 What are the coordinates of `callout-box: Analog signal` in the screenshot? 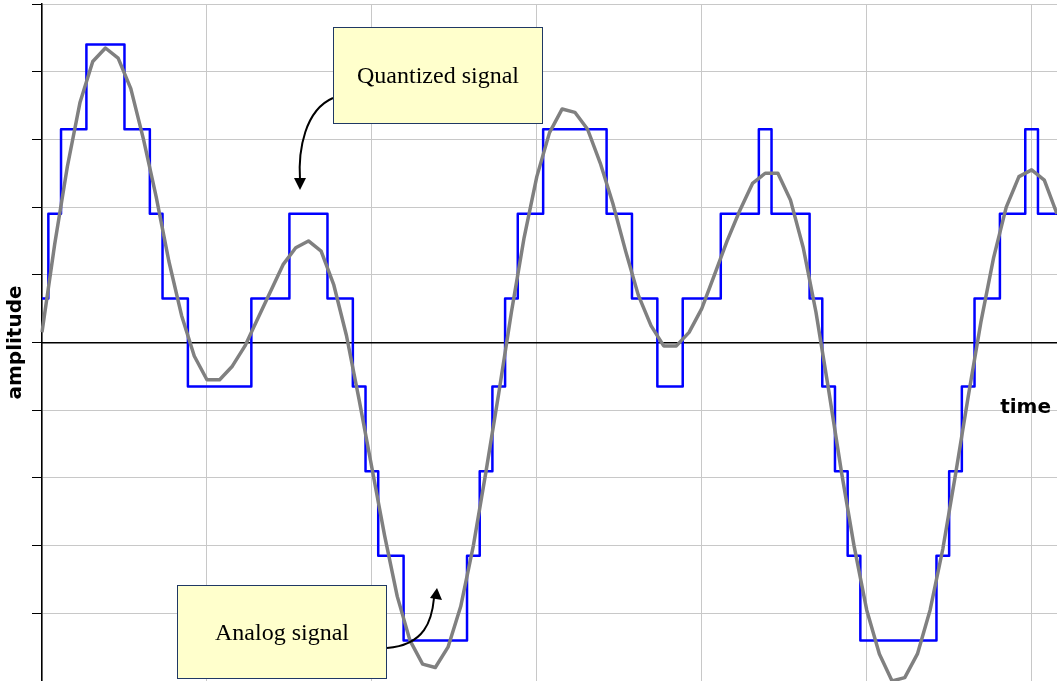 It's located at (282, 632).